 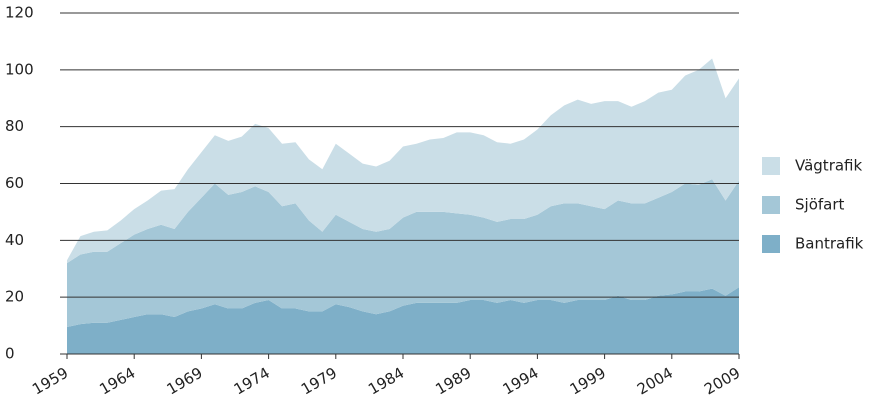 What do you see at coordinates (588, 381) in the screenshot?
I see `x-tick-label: 1999` at bounding box center [588, 381].